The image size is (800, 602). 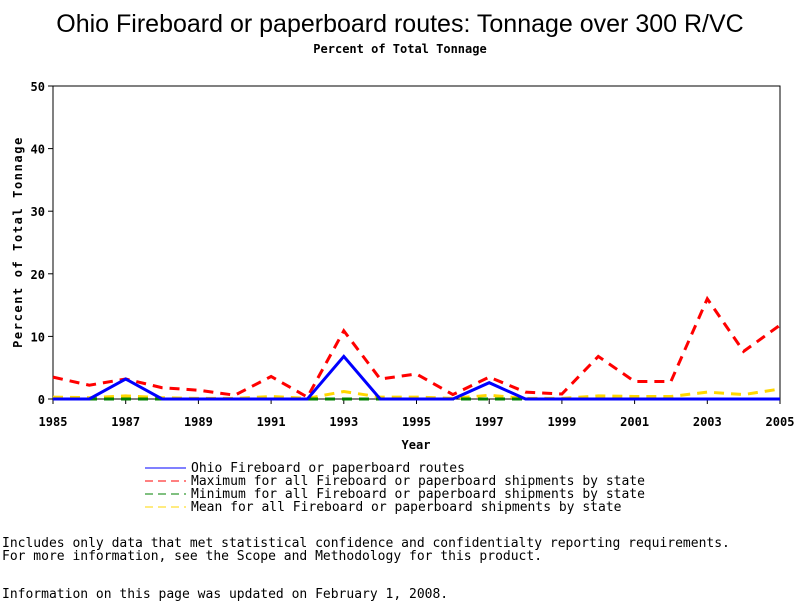 What do you see at coordinates (343, 422) in the screenshot?
I see `x-tick-label: 1993` at bounding box center [343, 422].